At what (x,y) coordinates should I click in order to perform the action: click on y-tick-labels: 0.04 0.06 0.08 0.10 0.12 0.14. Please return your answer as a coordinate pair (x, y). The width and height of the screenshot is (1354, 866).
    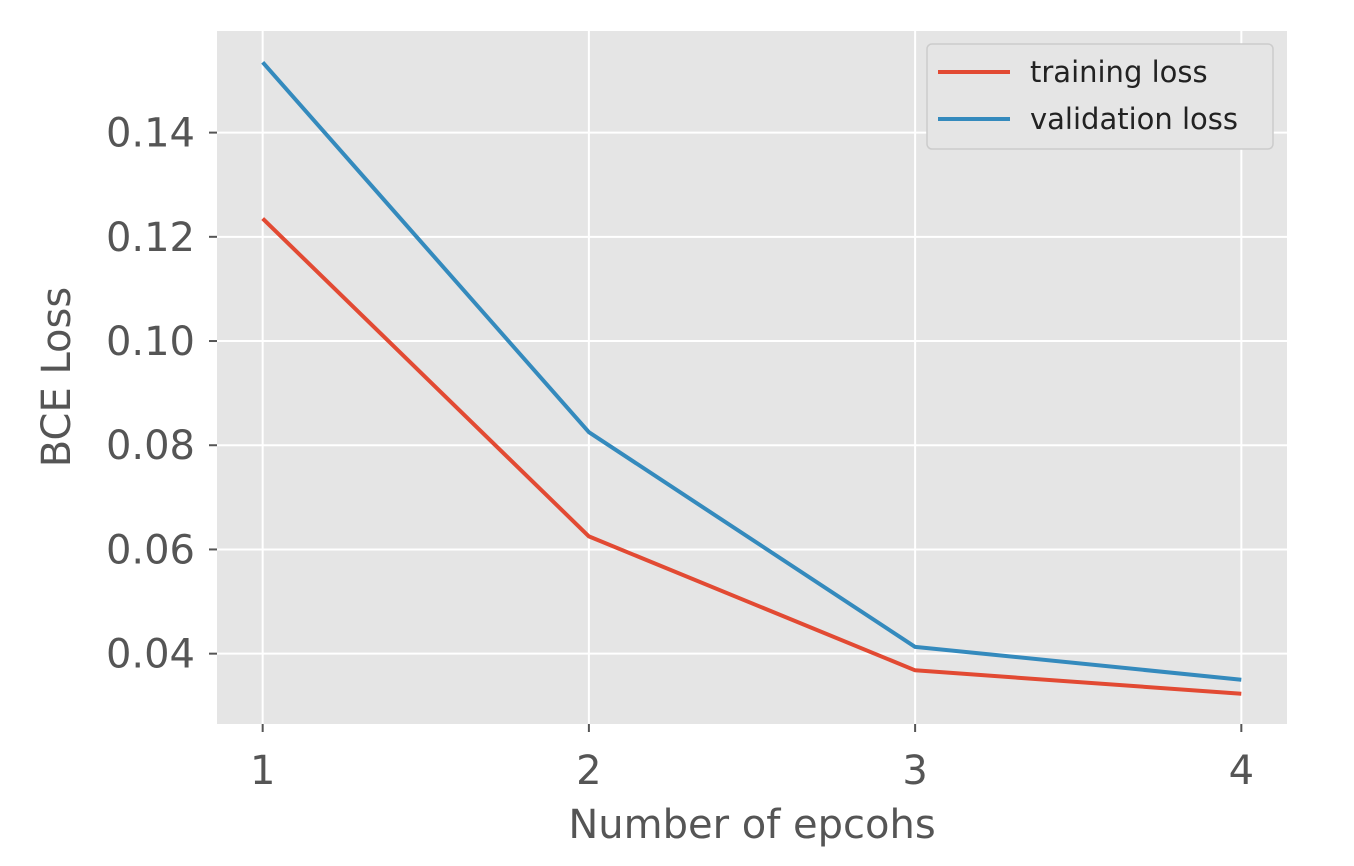
    Looking at the image, I should click on (161, 394).